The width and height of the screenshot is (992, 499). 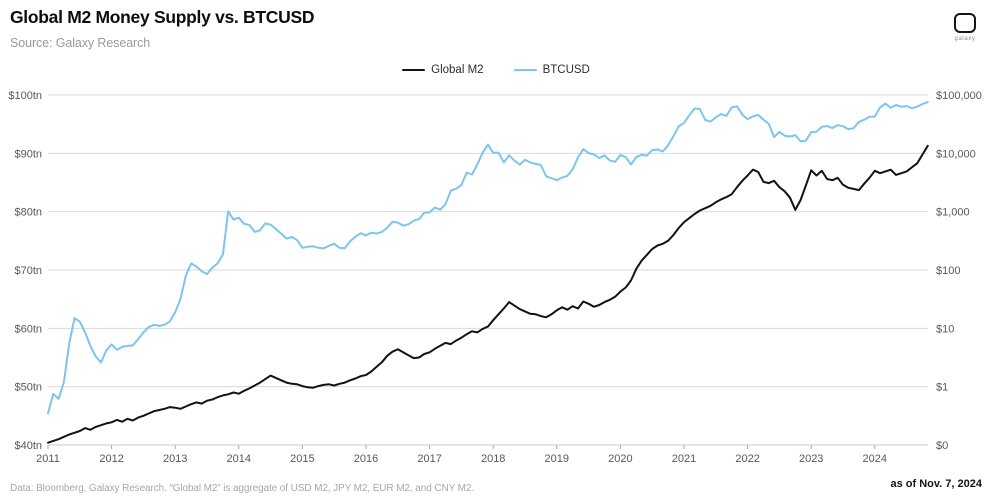 I want to click on x-axis-tick-label: 2020, so click(x=620, y=459).